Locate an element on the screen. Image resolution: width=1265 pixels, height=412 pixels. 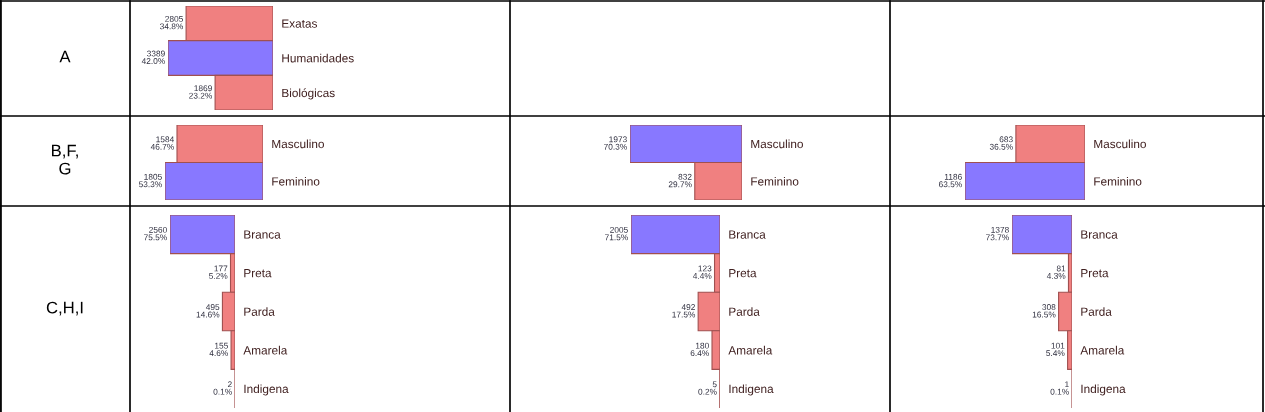
data-label: 2 0.1% is located at coordinates (222, 388).